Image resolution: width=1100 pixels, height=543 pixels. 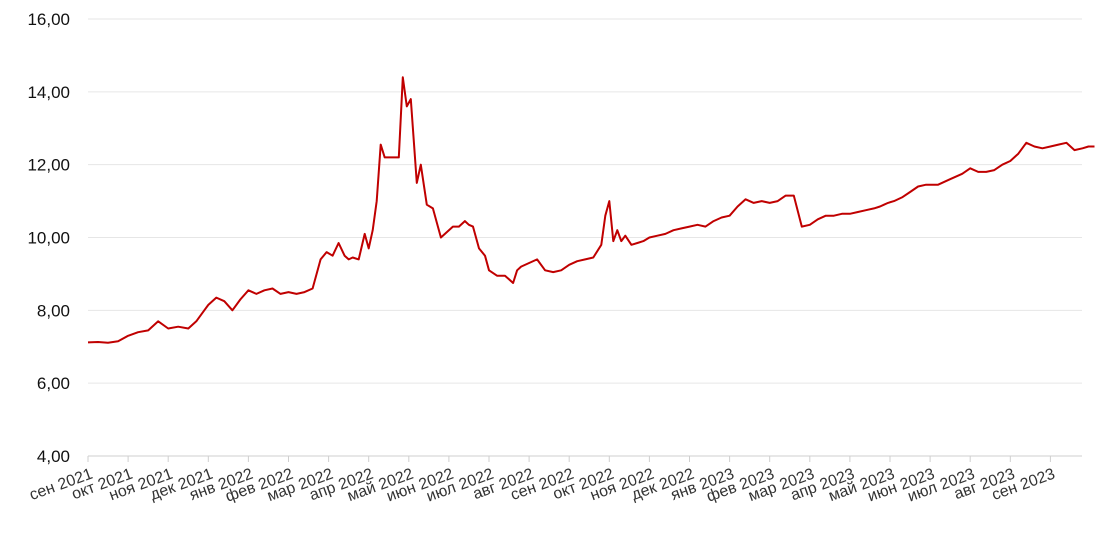 I want to click on y-axis: 4,00 6,00 8,00 10,00 12,00 14,00 16,00, so click(x=48, y=238).